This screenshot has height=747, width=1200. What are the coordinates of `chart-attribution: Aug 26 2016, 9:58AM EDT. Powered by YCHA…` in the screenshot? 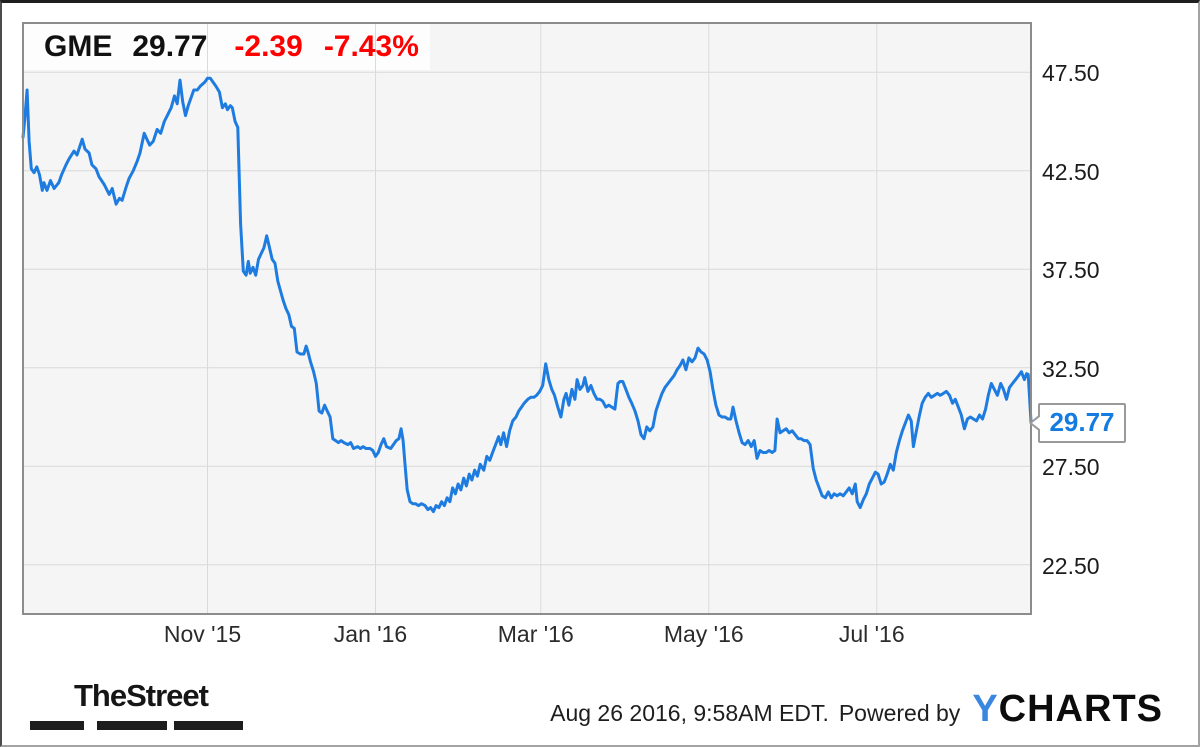 It's located at (856, 709).